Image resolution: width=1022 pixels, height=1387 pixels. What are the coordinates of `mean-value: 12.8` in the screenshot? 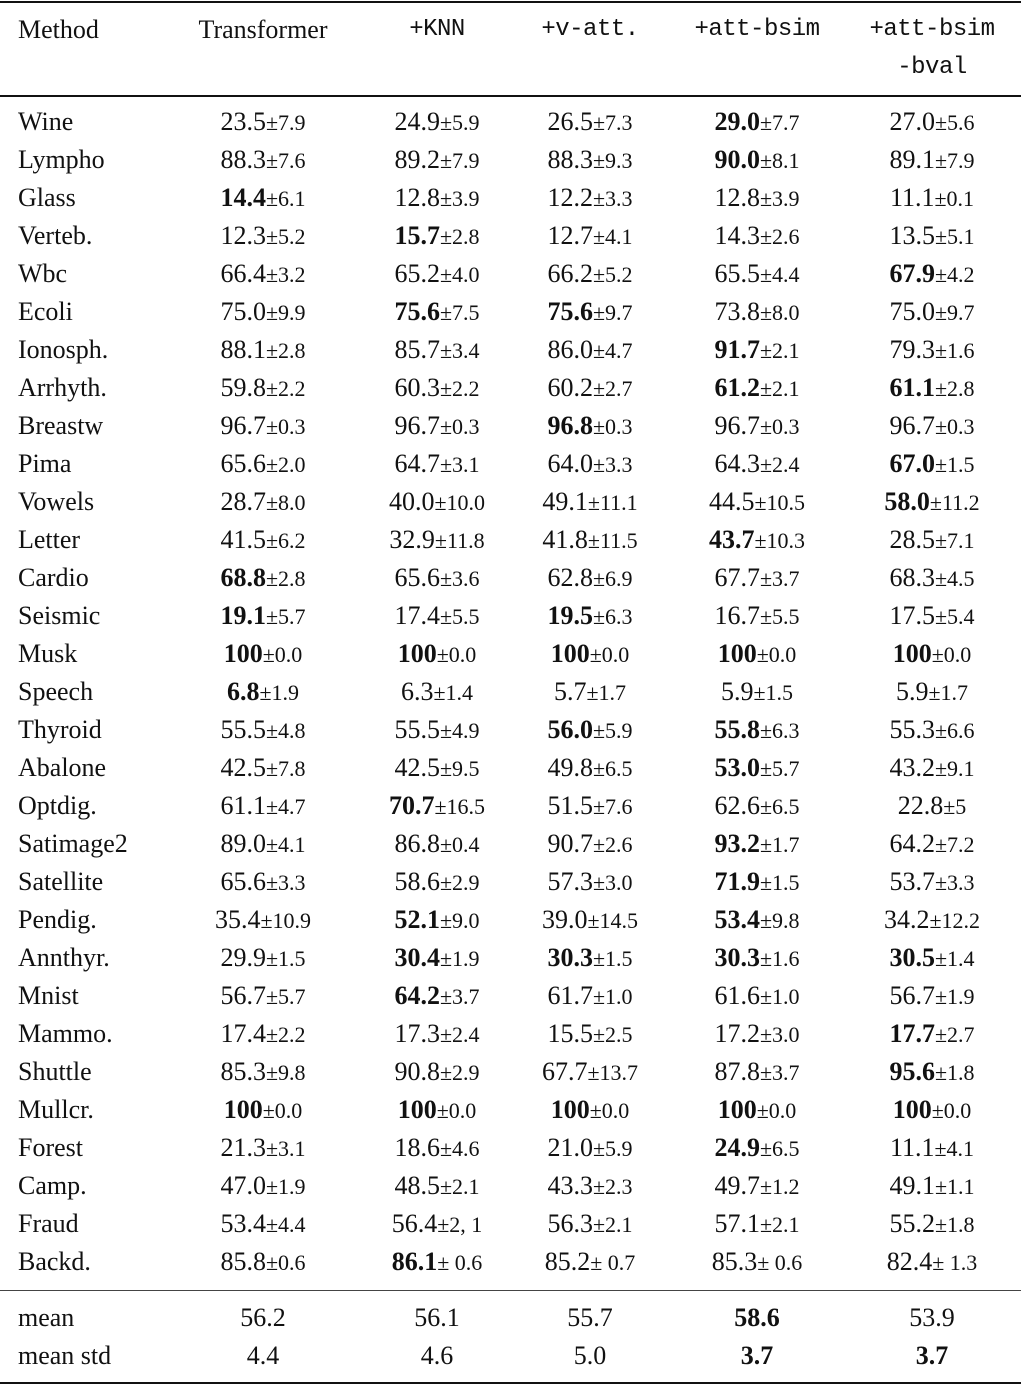 It's located at (737, 197).